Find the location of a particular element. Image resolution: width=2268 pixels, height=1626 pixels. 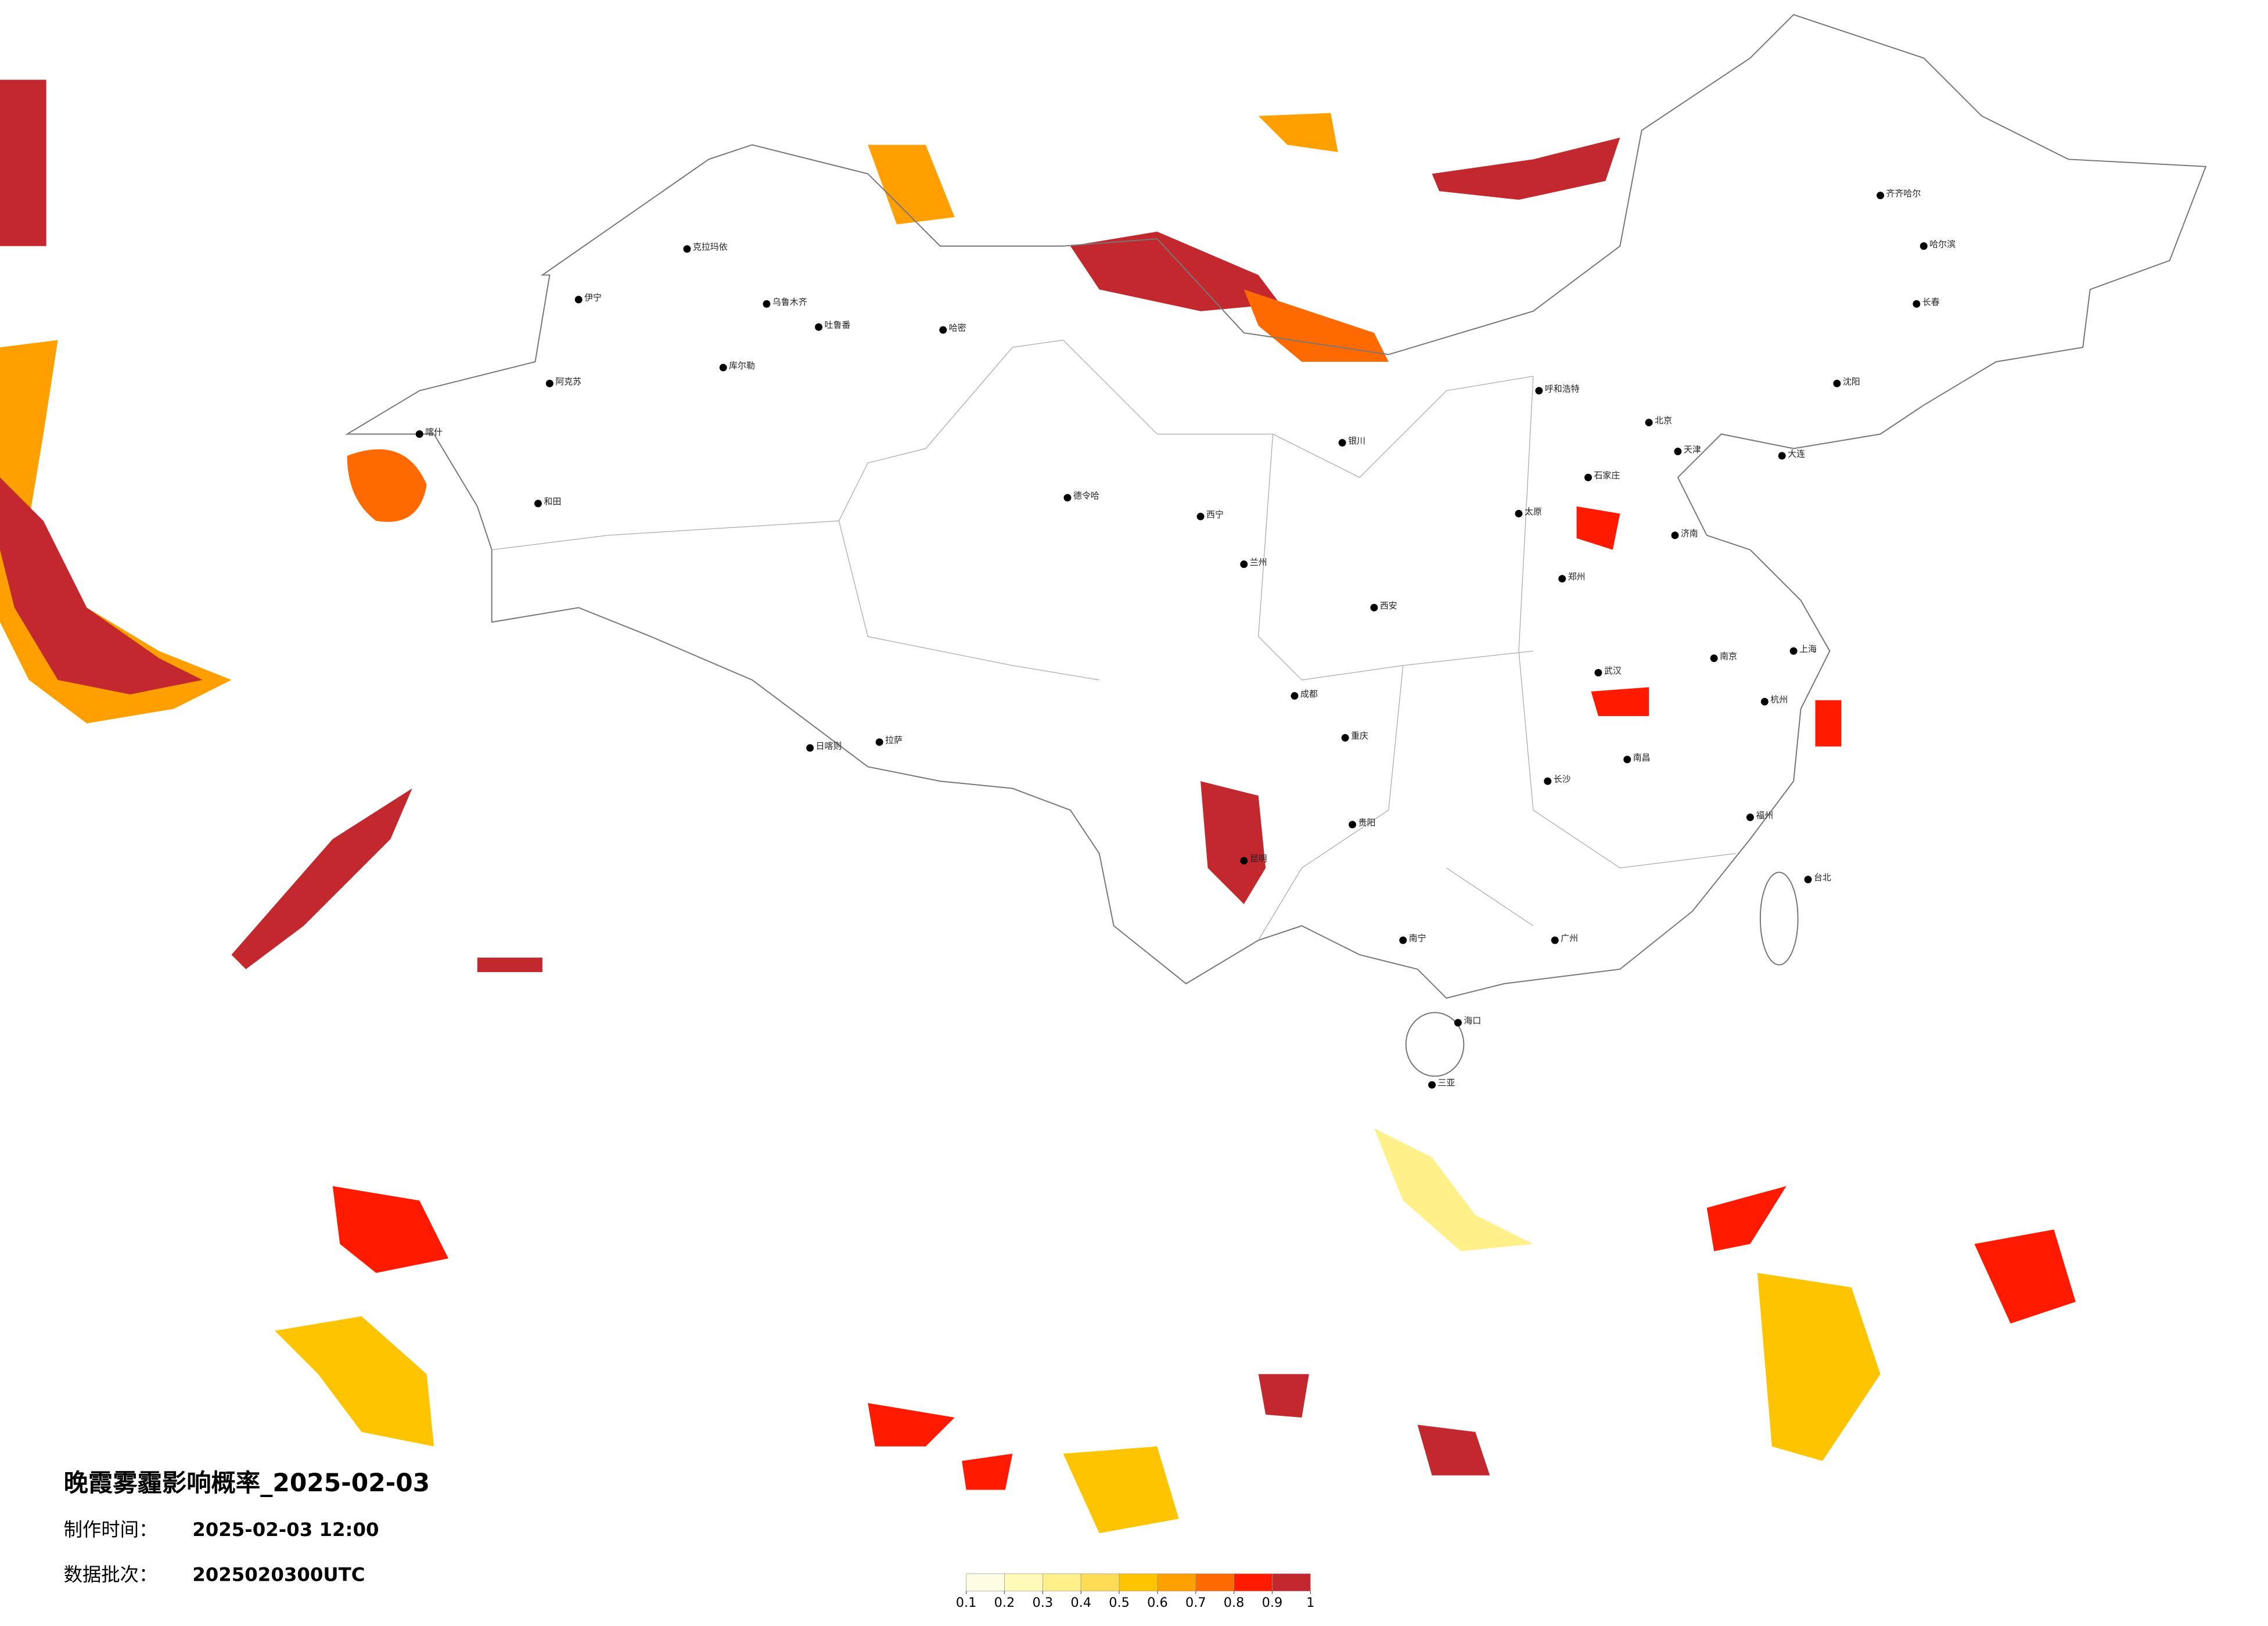

city-label: 和田 is located at coordinates (552, 502).